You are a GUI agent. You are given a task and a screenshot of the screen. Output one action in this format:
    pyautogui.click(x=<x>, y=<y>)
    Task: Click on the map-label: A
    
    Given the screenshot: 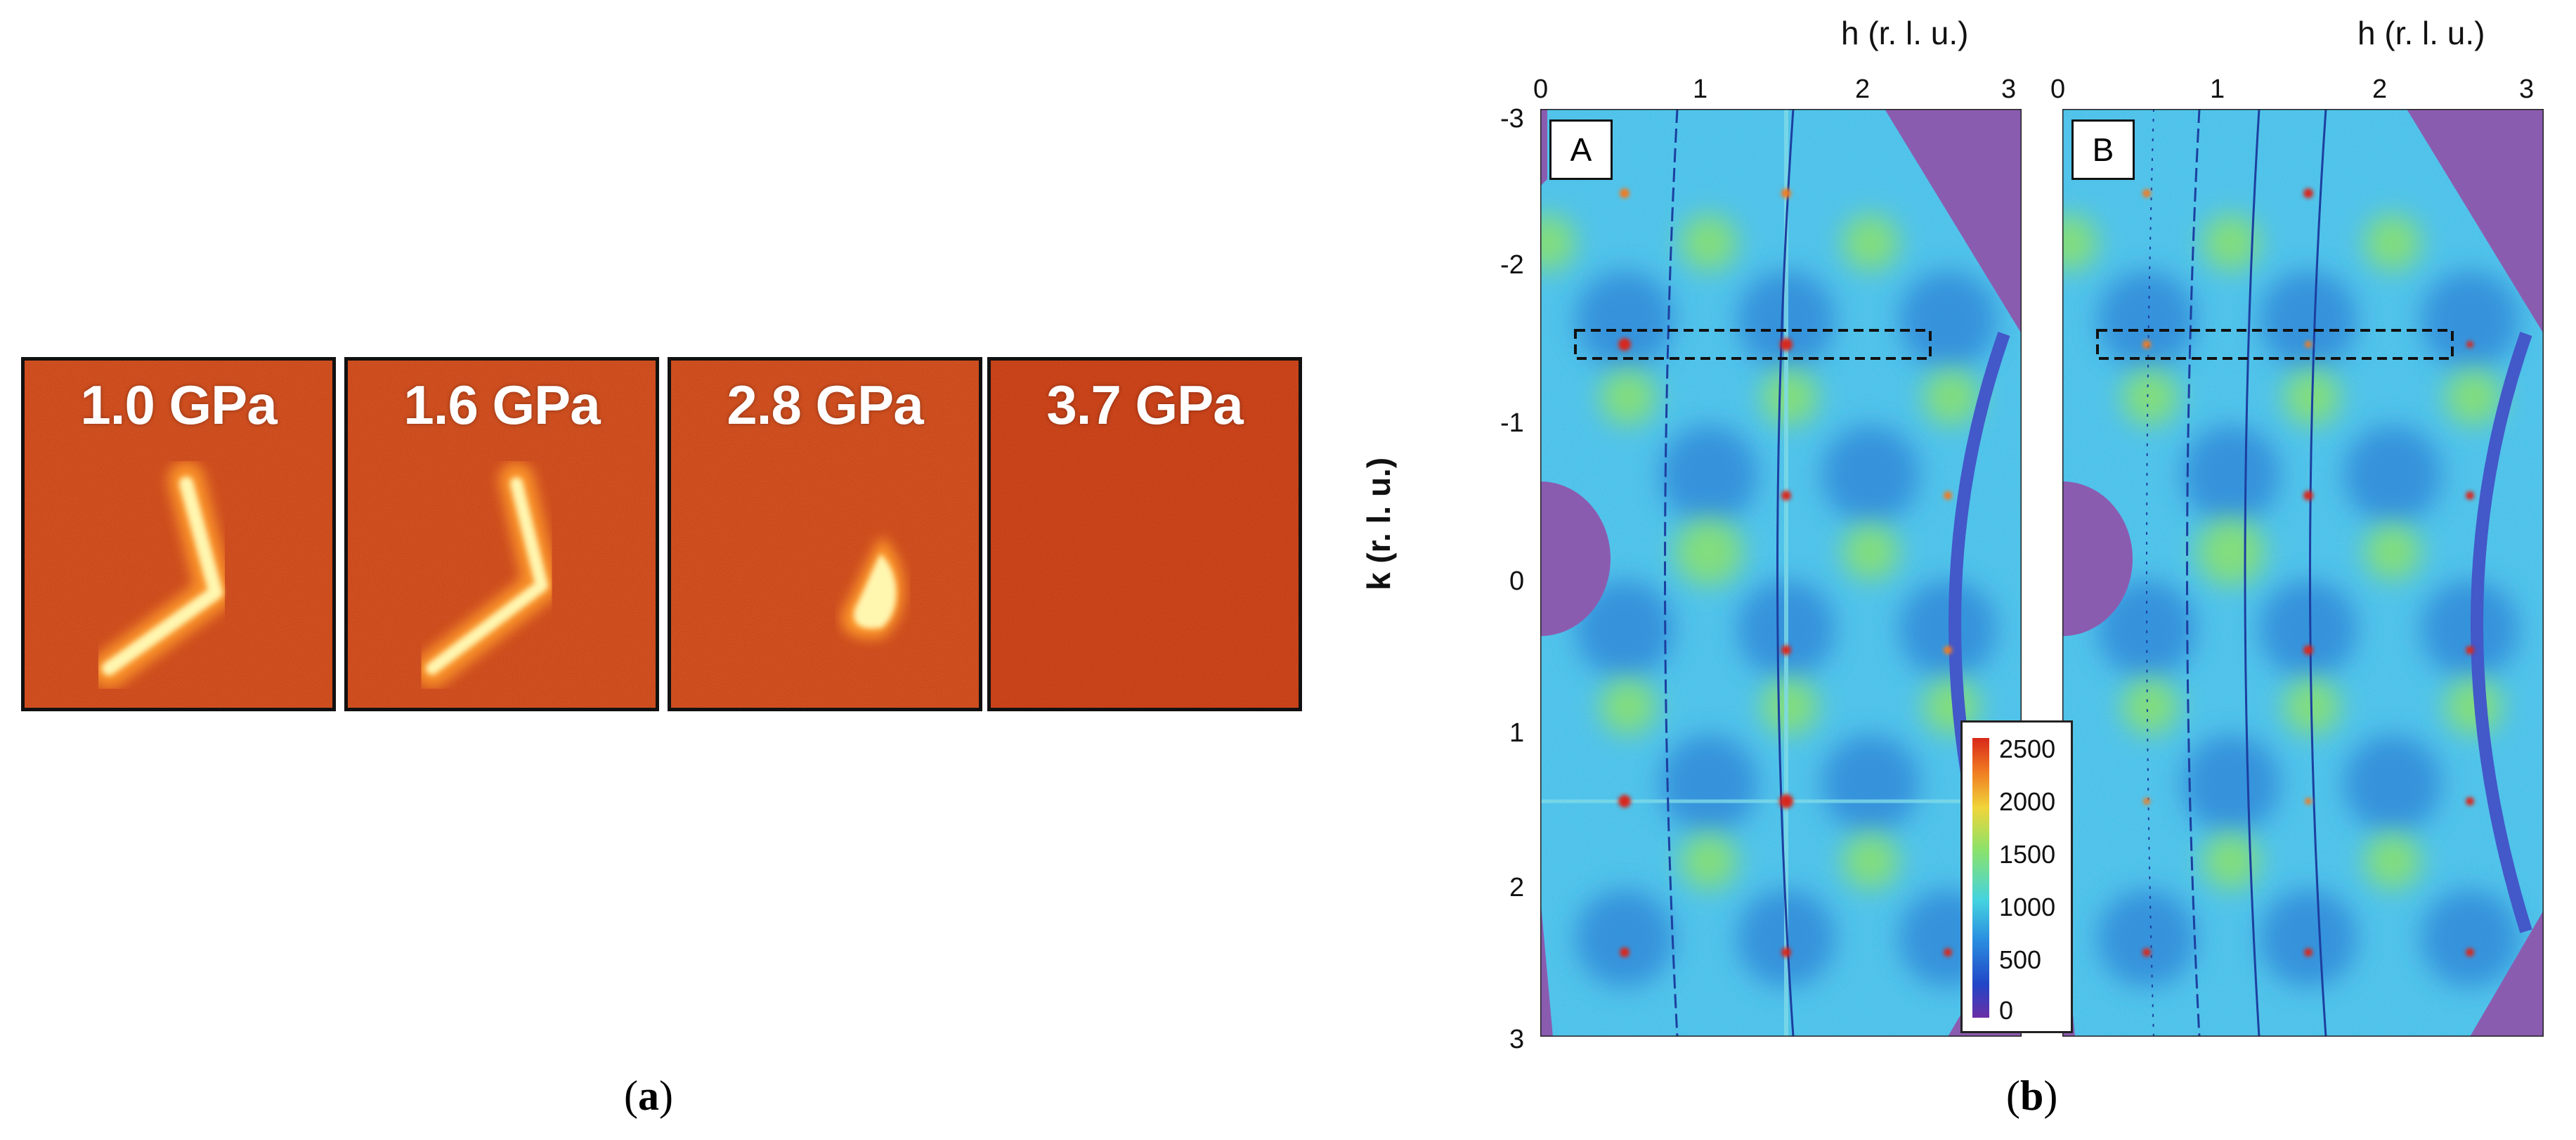 What is the action you would take?
    pyautogui.click(x=1581, y=149)
    